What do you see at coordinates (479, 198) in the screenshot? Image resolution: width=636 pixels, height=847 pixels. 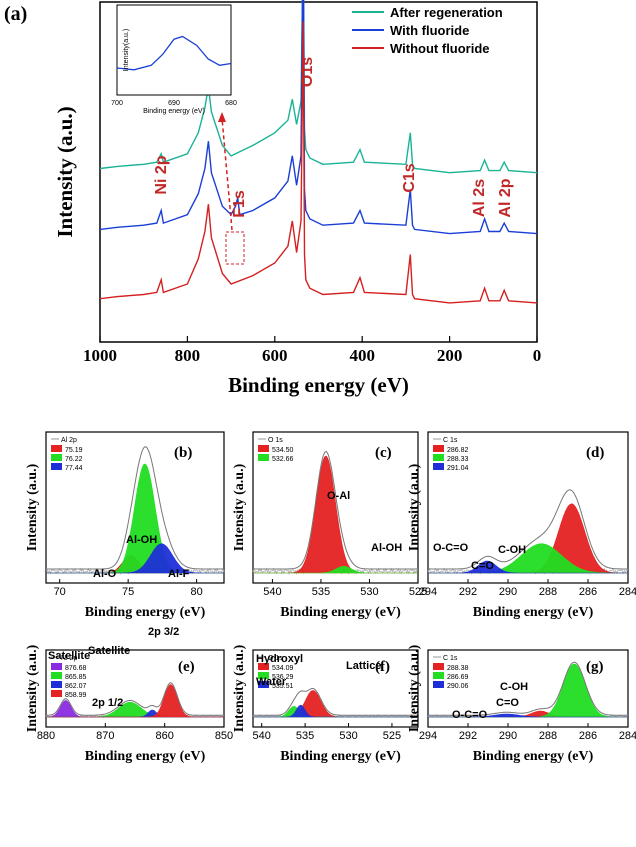 I see `peak-label: Al 2s` at bounding box center [479, 198].